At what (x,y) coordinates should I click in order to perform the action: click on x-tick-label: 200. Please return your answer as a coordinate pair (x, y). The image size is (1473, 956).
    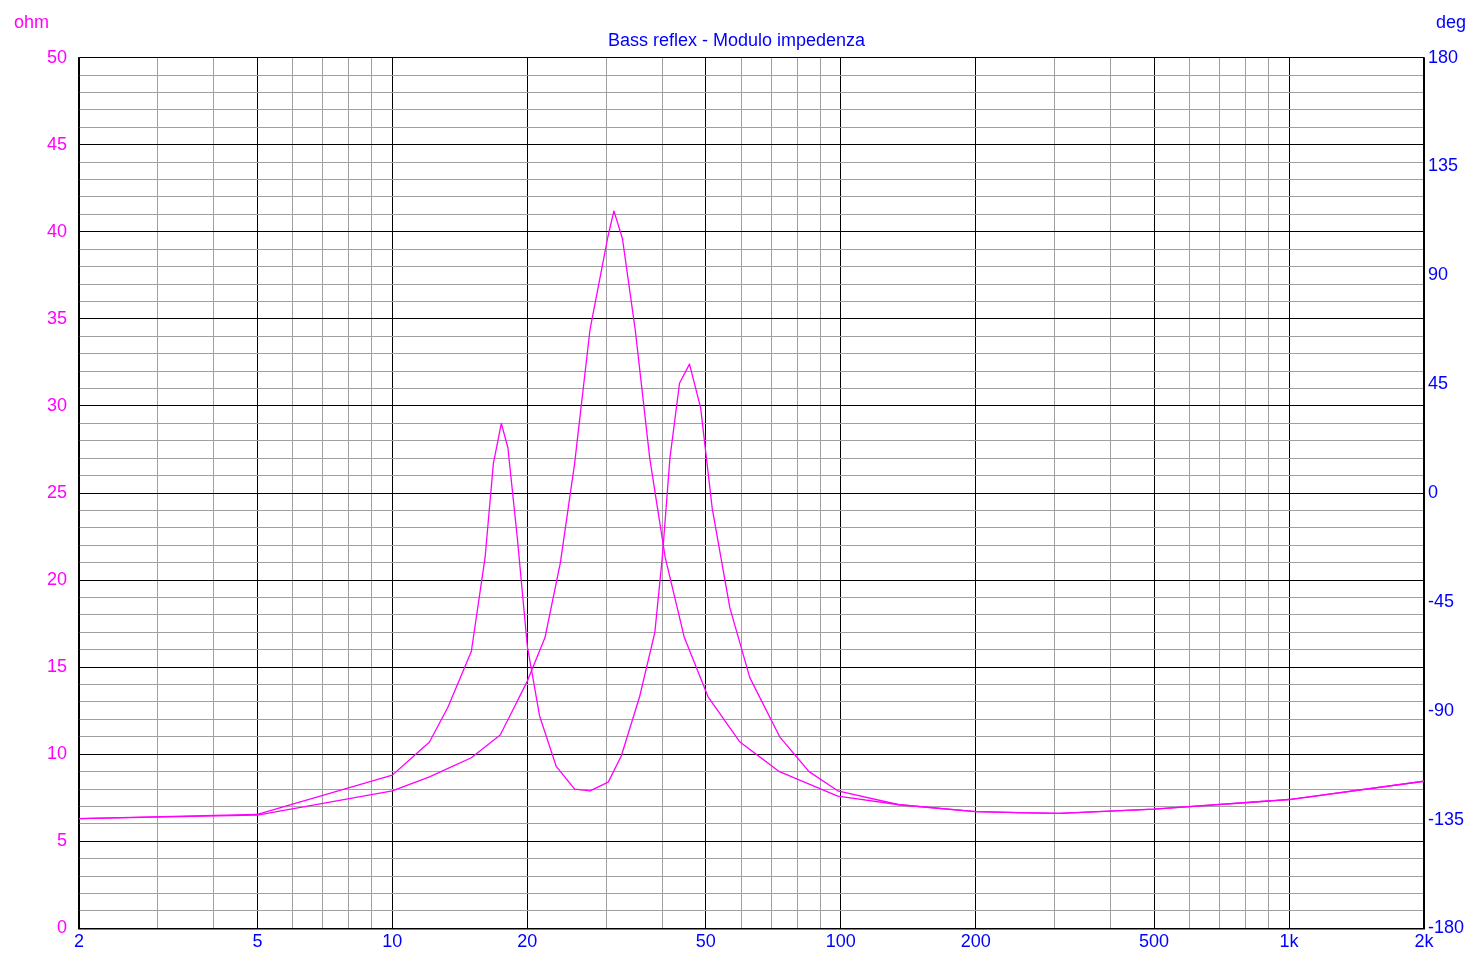
    Looking at the image, I should click on (975, 941).